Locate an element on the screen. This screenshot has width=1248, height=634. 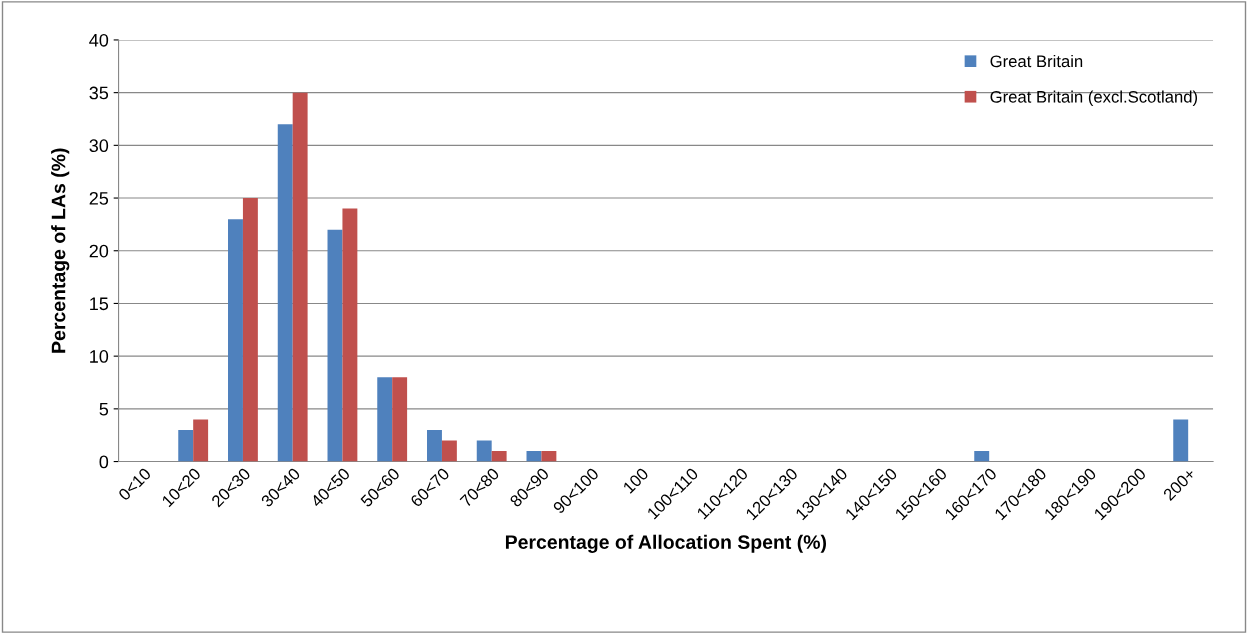
legend-label: Great Britain (excl.Scotland) is located at coordinates (1094, 98).